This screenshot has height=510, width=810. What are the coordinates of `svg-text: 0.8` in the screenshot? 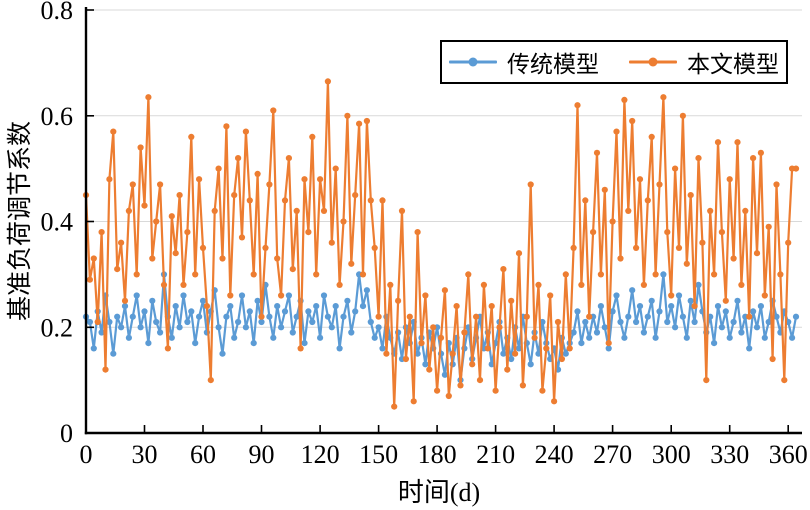 It's located at (57, 12).